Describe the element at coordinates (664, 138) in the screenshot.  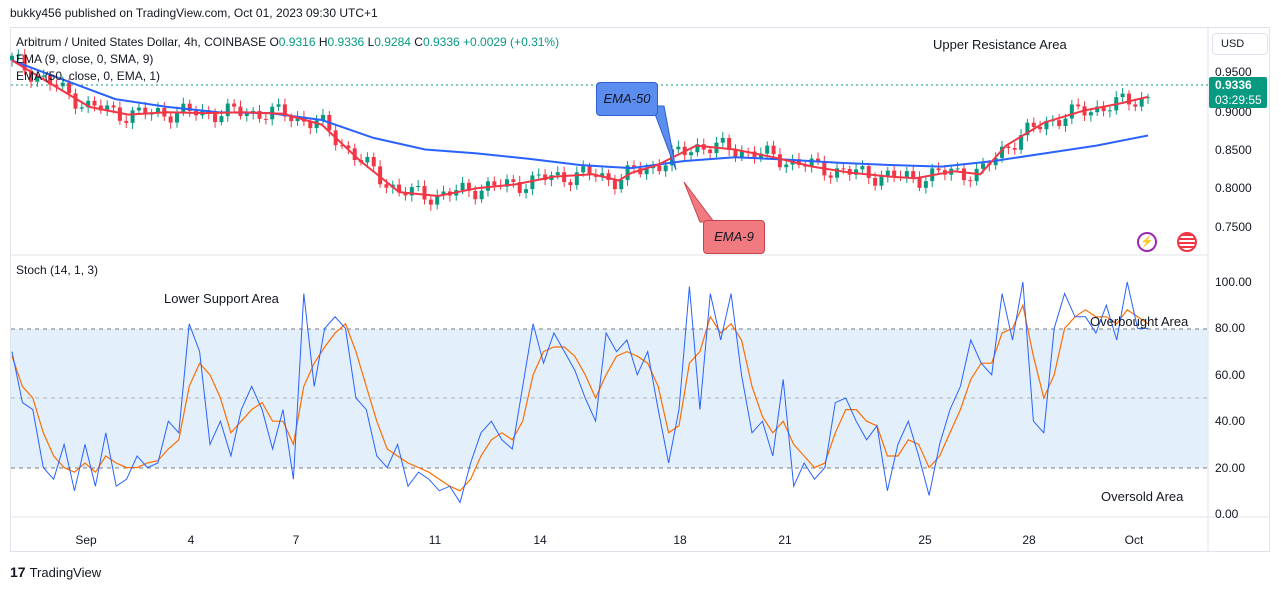
I see `ema50-callout-pointer` at that location.